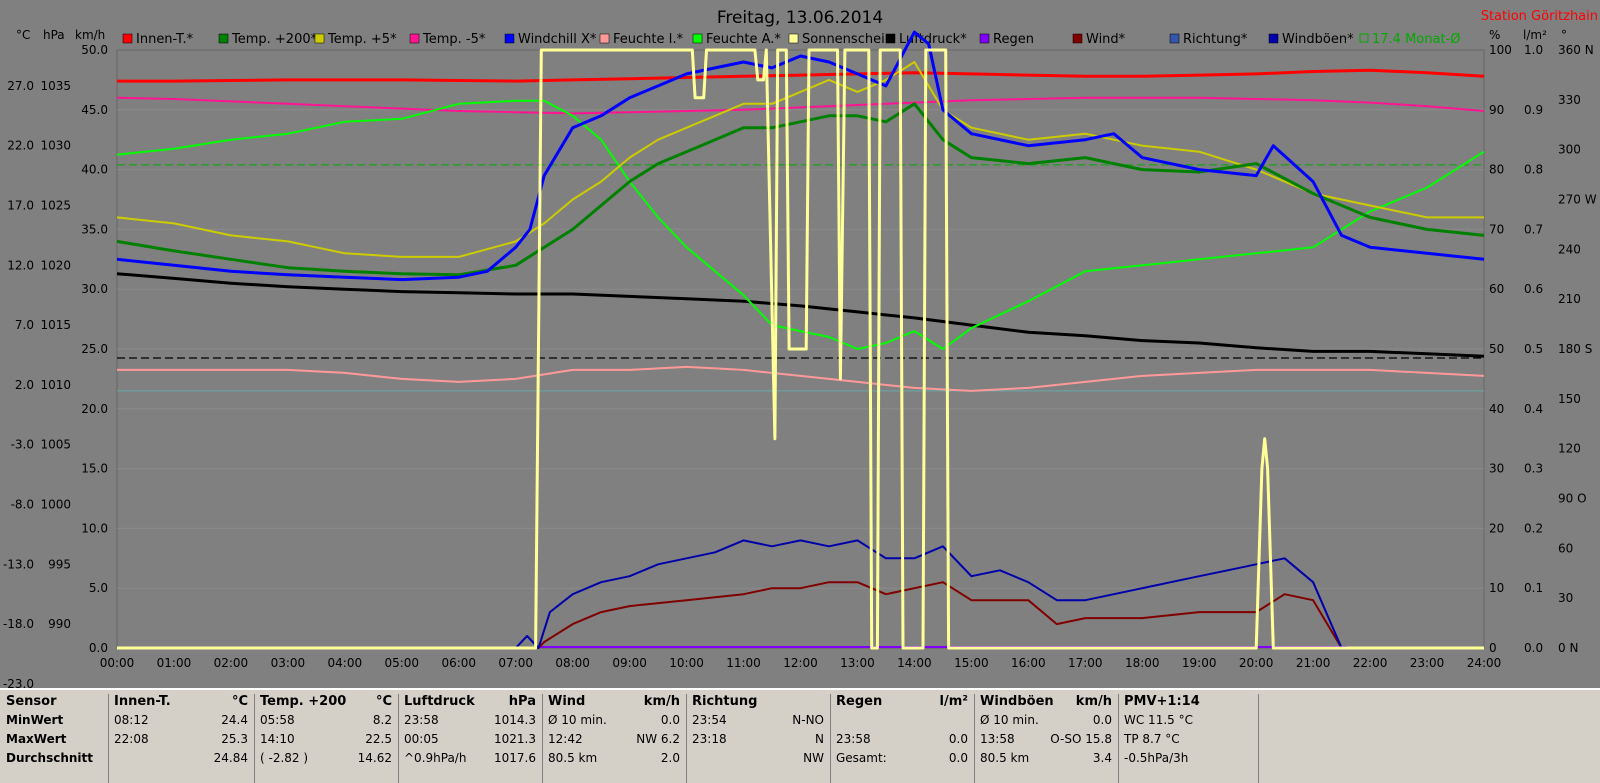 This screenshot has width=1600, height=783. I want to click on table-cell-value: NW, so click(813, 758).